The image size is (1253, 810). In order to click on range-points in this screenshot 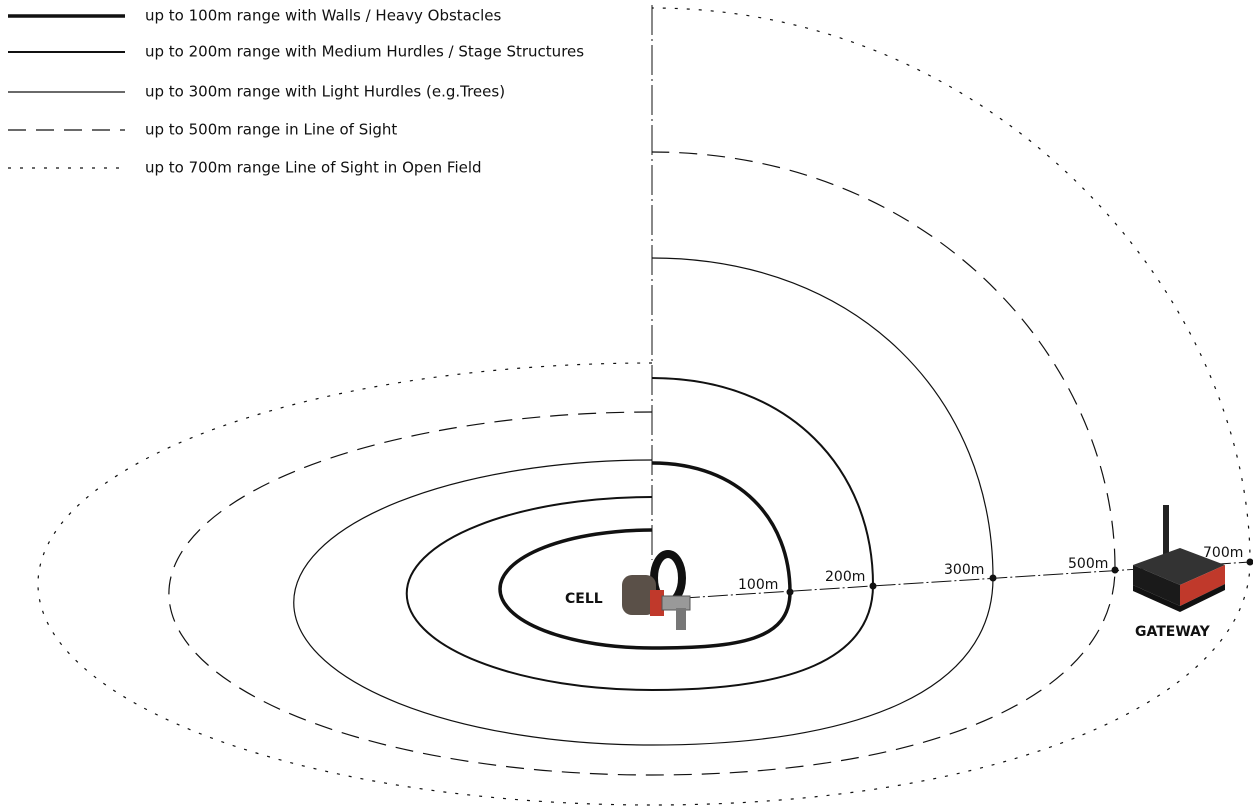, I will do `click(1019, 577)`.